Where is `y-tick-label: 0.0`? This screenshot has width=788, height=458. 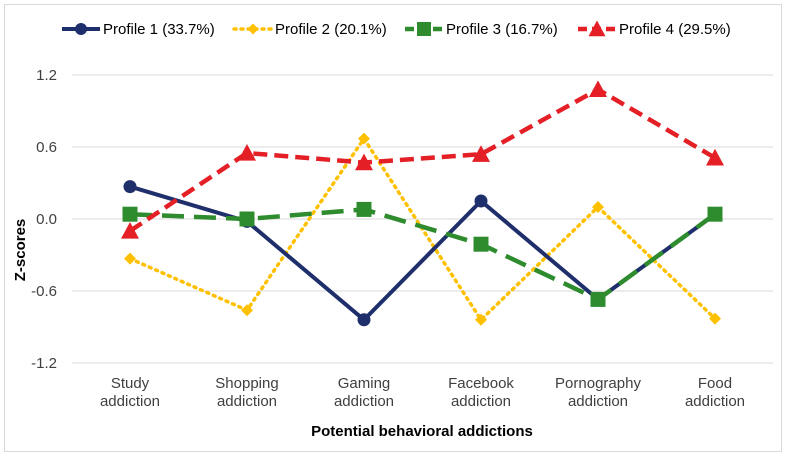 y-tick-label: 0.0 is located at coordinates (46, 219).